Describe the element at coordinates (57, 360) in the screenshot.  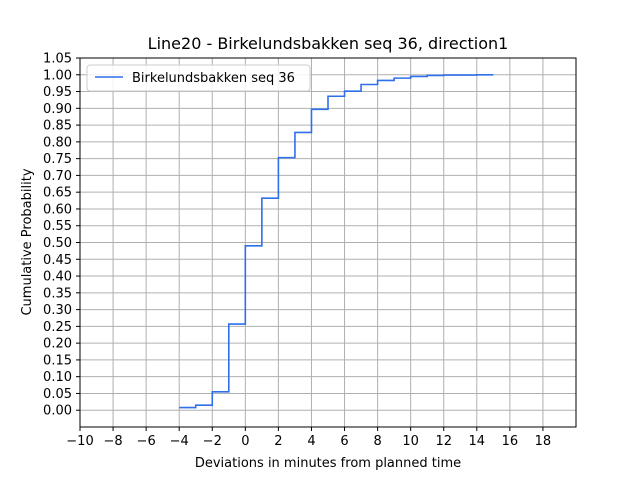
I see `y-tick-label: 0.15` at that location.